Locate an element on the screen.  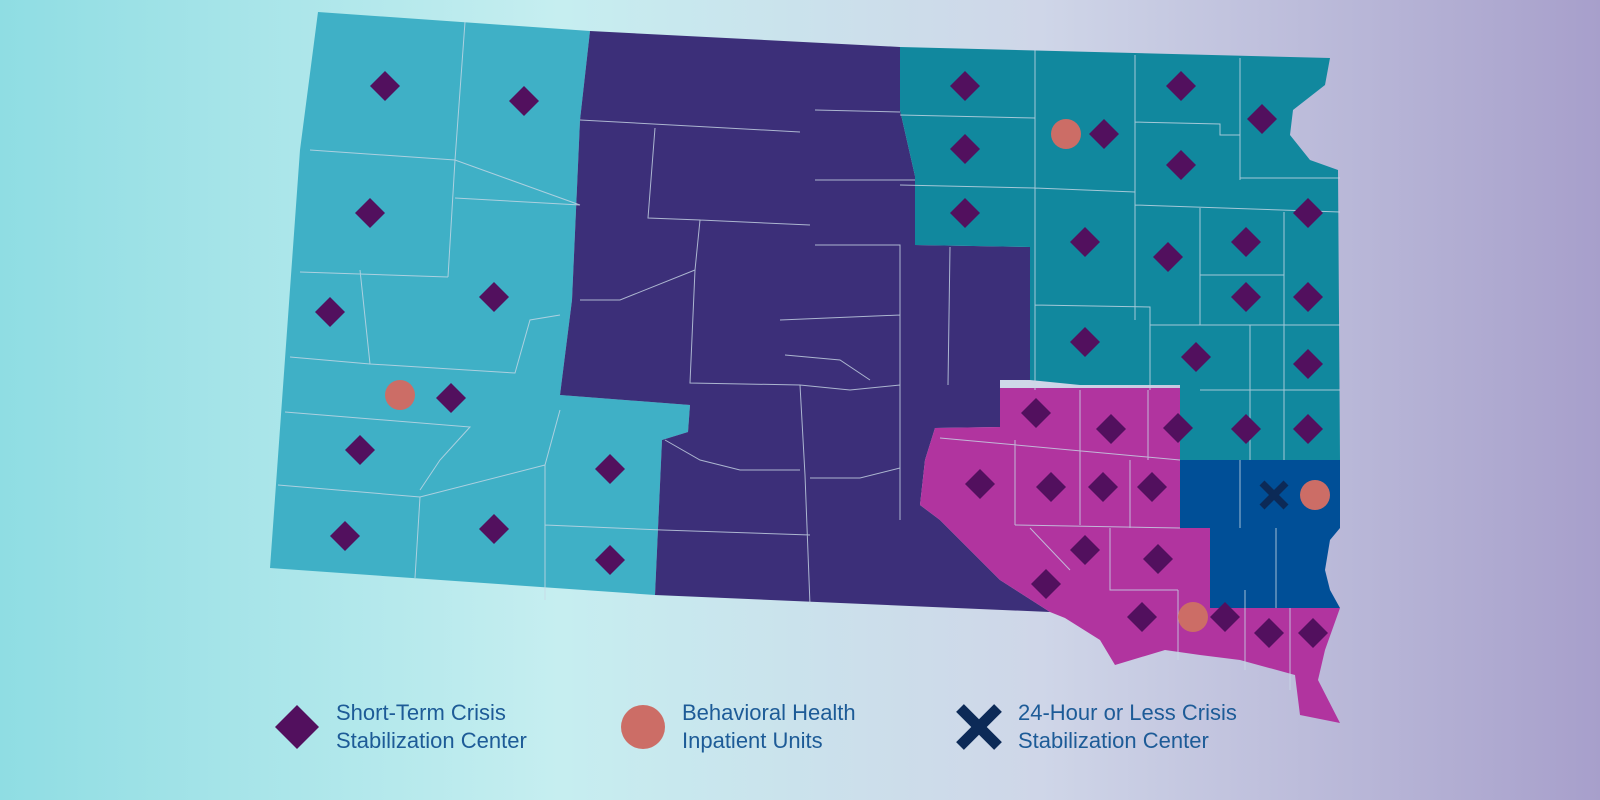
region-sioux-falls is located at coordinates (1260, 534).